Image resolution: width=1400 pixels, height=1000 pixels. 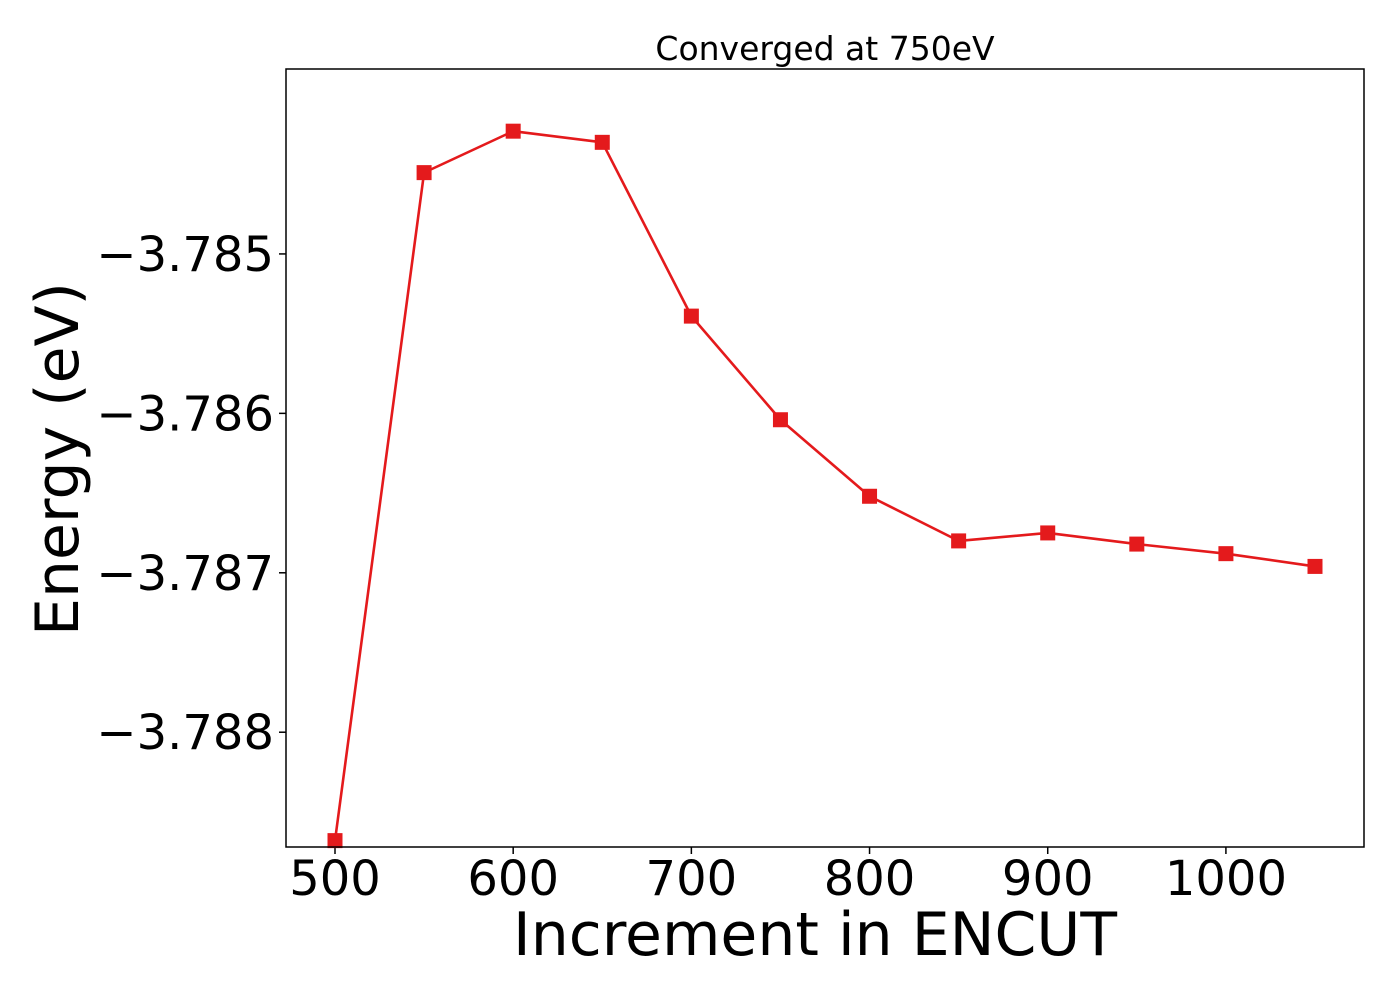 I want to click on x-axis-label: Increment in ENCUT, so click(x=815, y=935).